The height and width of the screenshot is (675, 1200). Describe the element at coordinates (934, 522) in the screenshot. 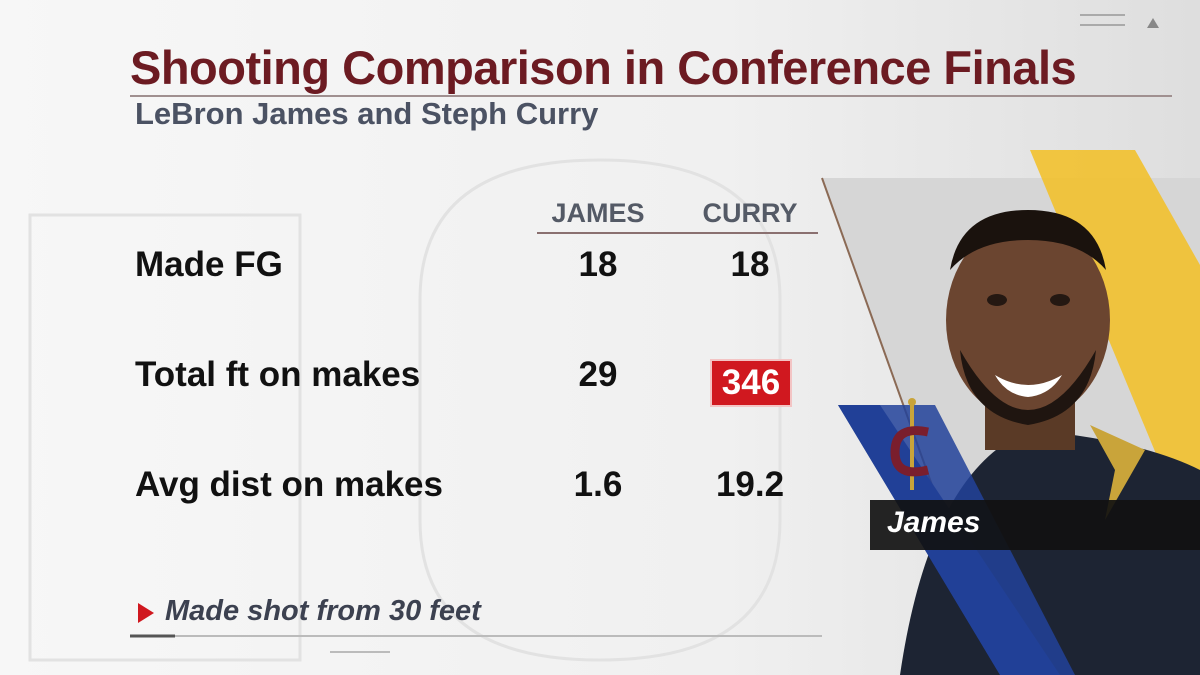

I see `player-caption: James` at that location.